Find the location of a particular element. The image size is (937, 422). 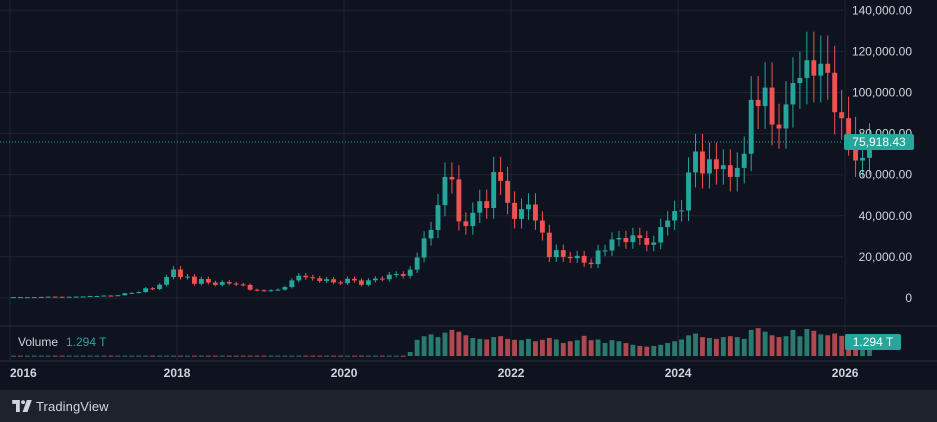

x-tick-label: 2024 is located at coordinates (678, 373).